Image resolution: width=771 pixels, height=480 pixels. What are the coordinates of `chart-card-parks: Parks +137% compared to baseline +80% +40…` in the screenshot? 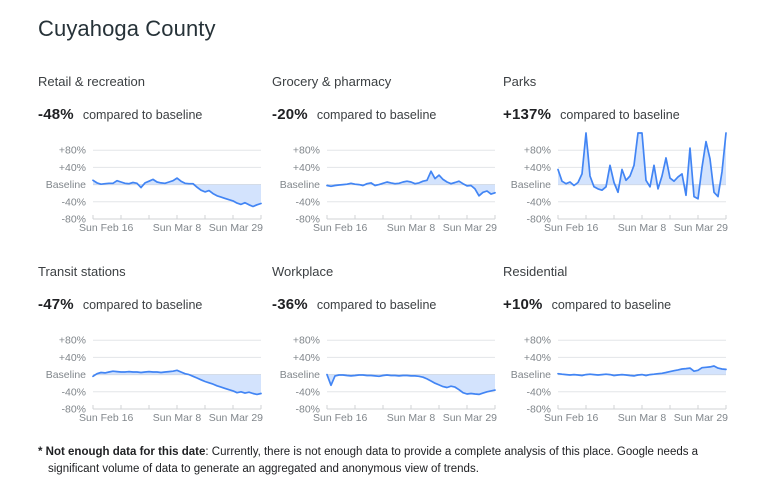 It's located at (615, 154).